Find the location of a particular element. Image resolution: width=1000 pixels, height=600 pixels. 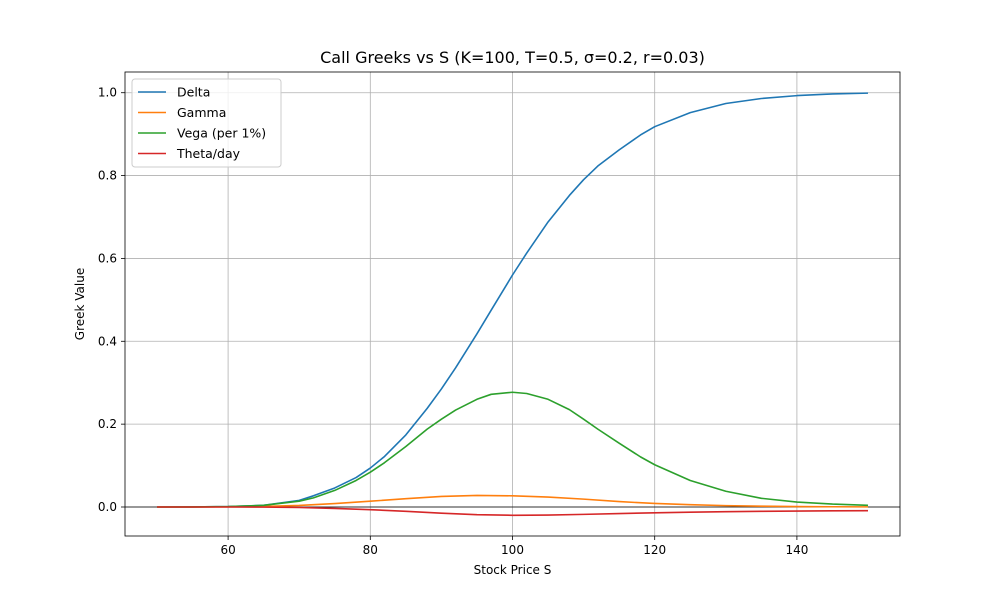

x-axis-label: Stock Price S is located at coordinates (513, 570).